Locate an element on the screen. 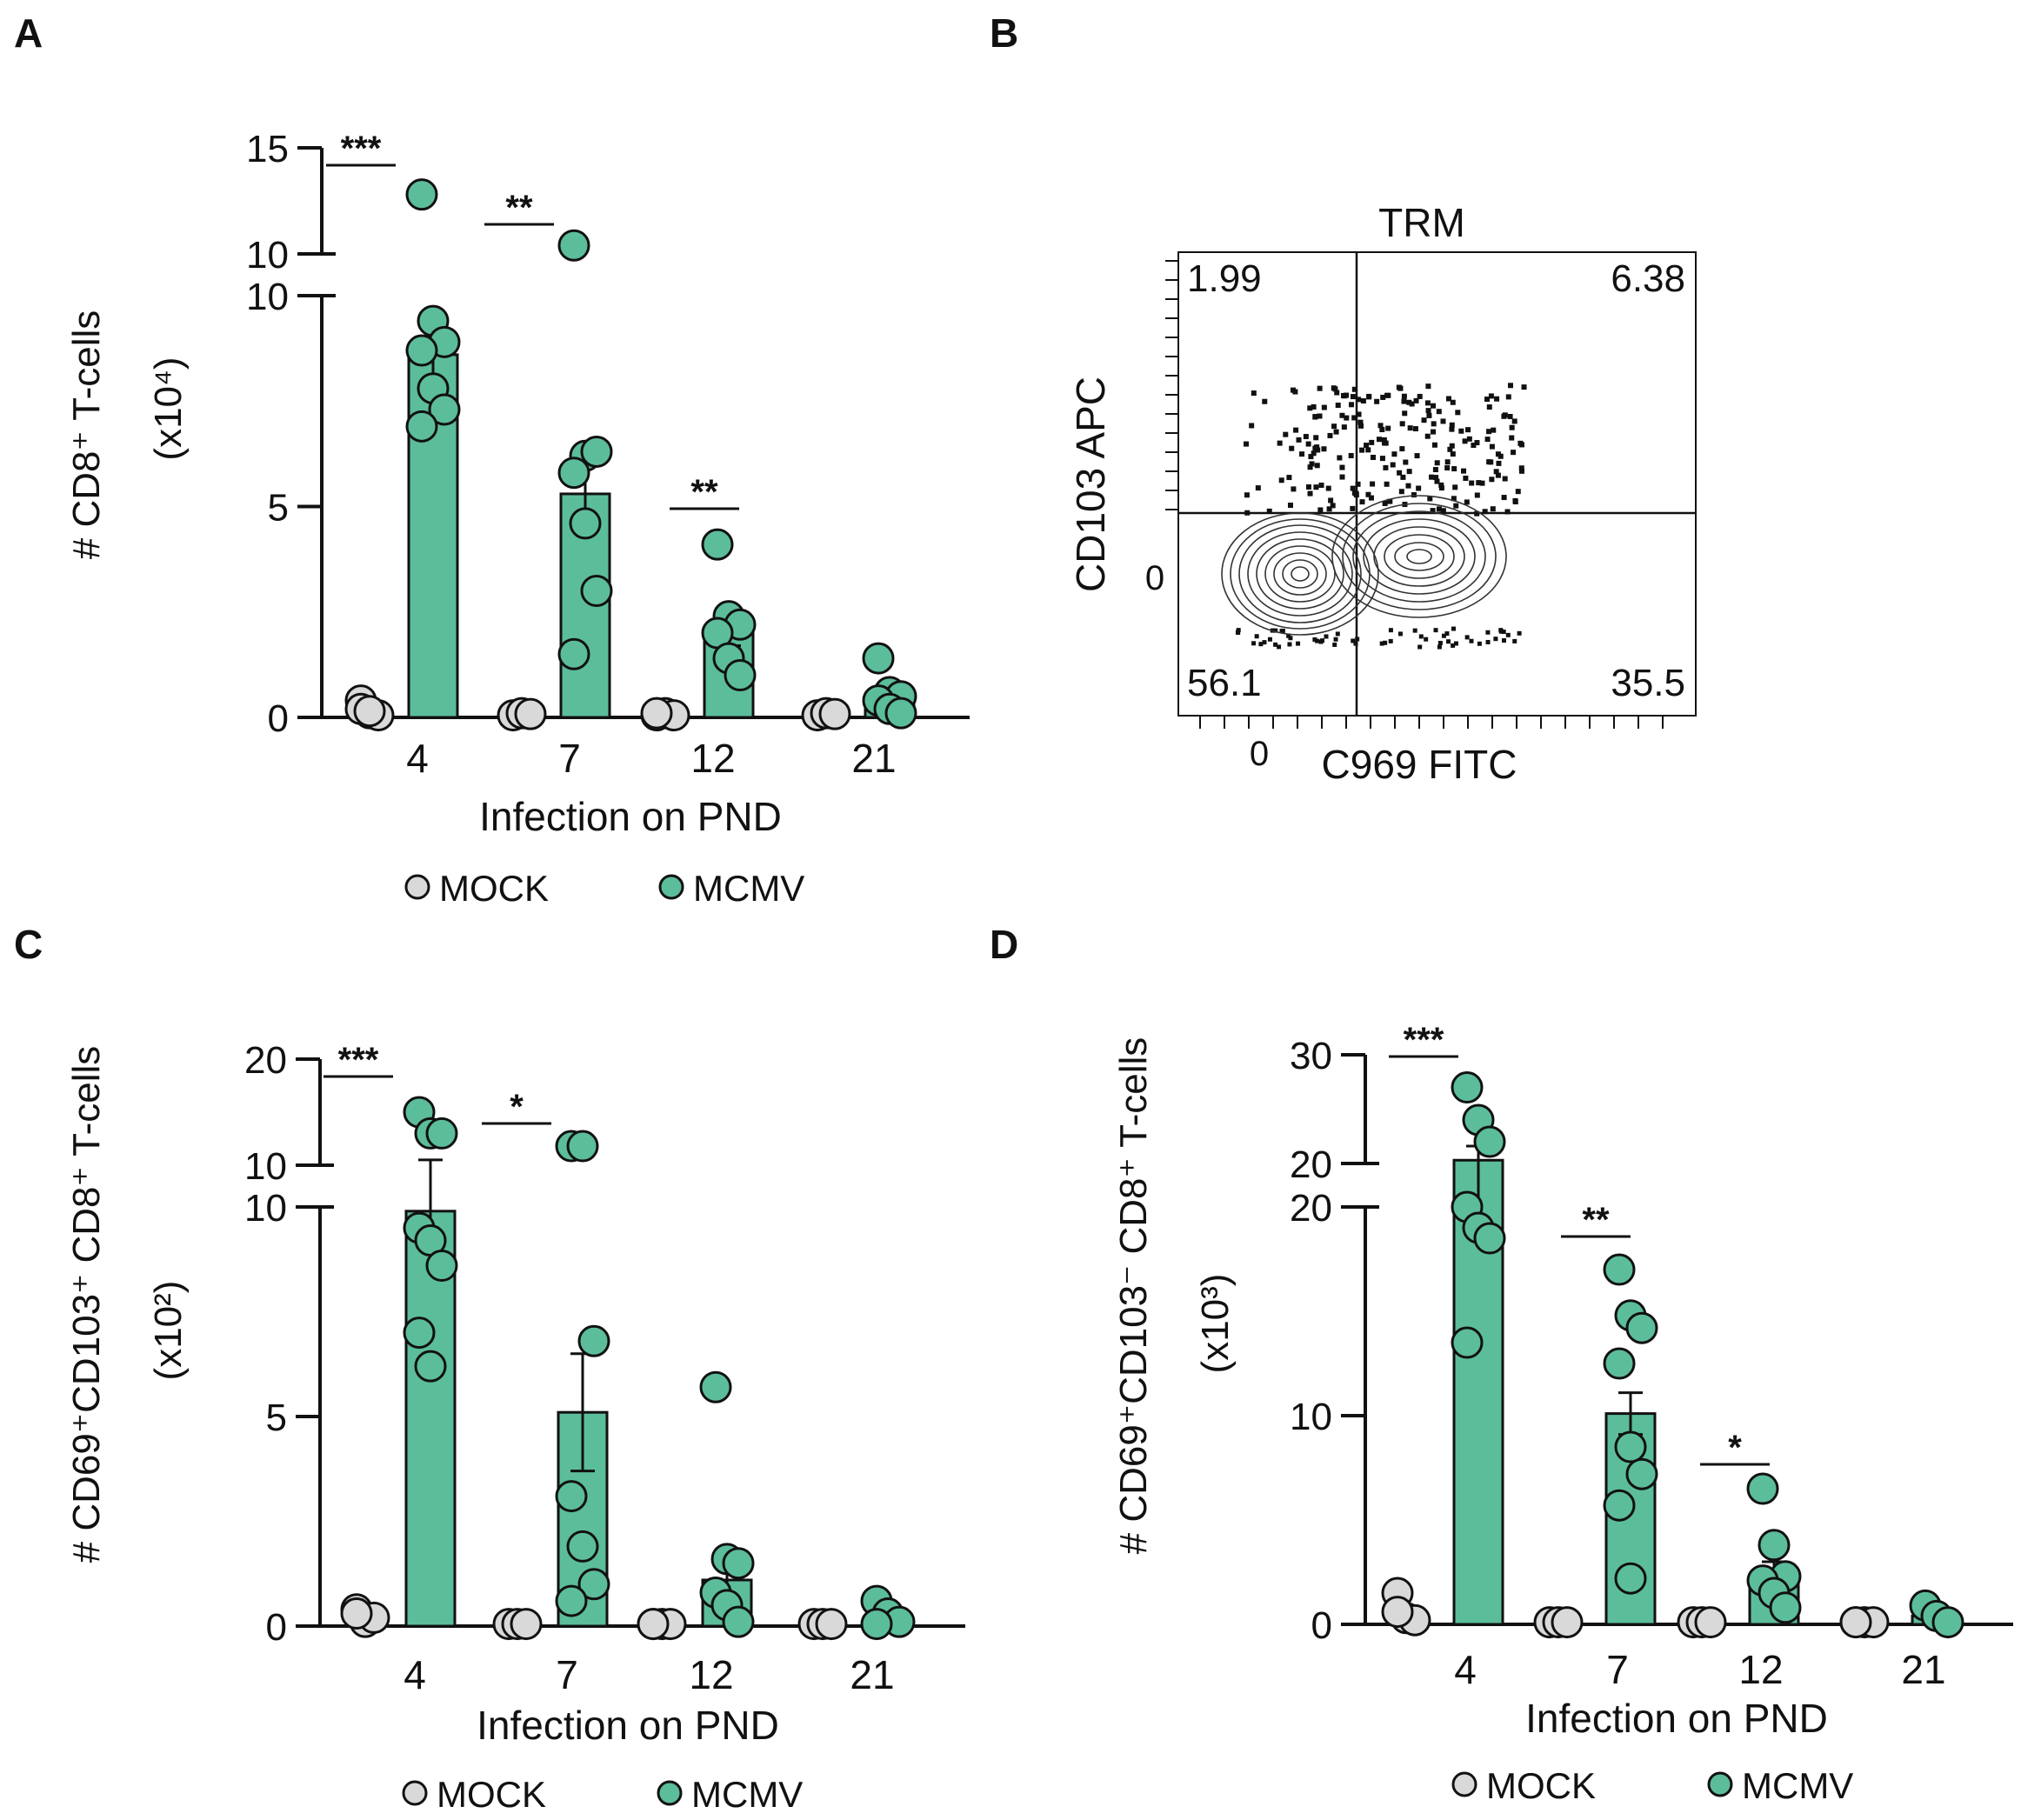  panel-a-ytick-label-upper-1: 15 is located at coordinates (268, 149).